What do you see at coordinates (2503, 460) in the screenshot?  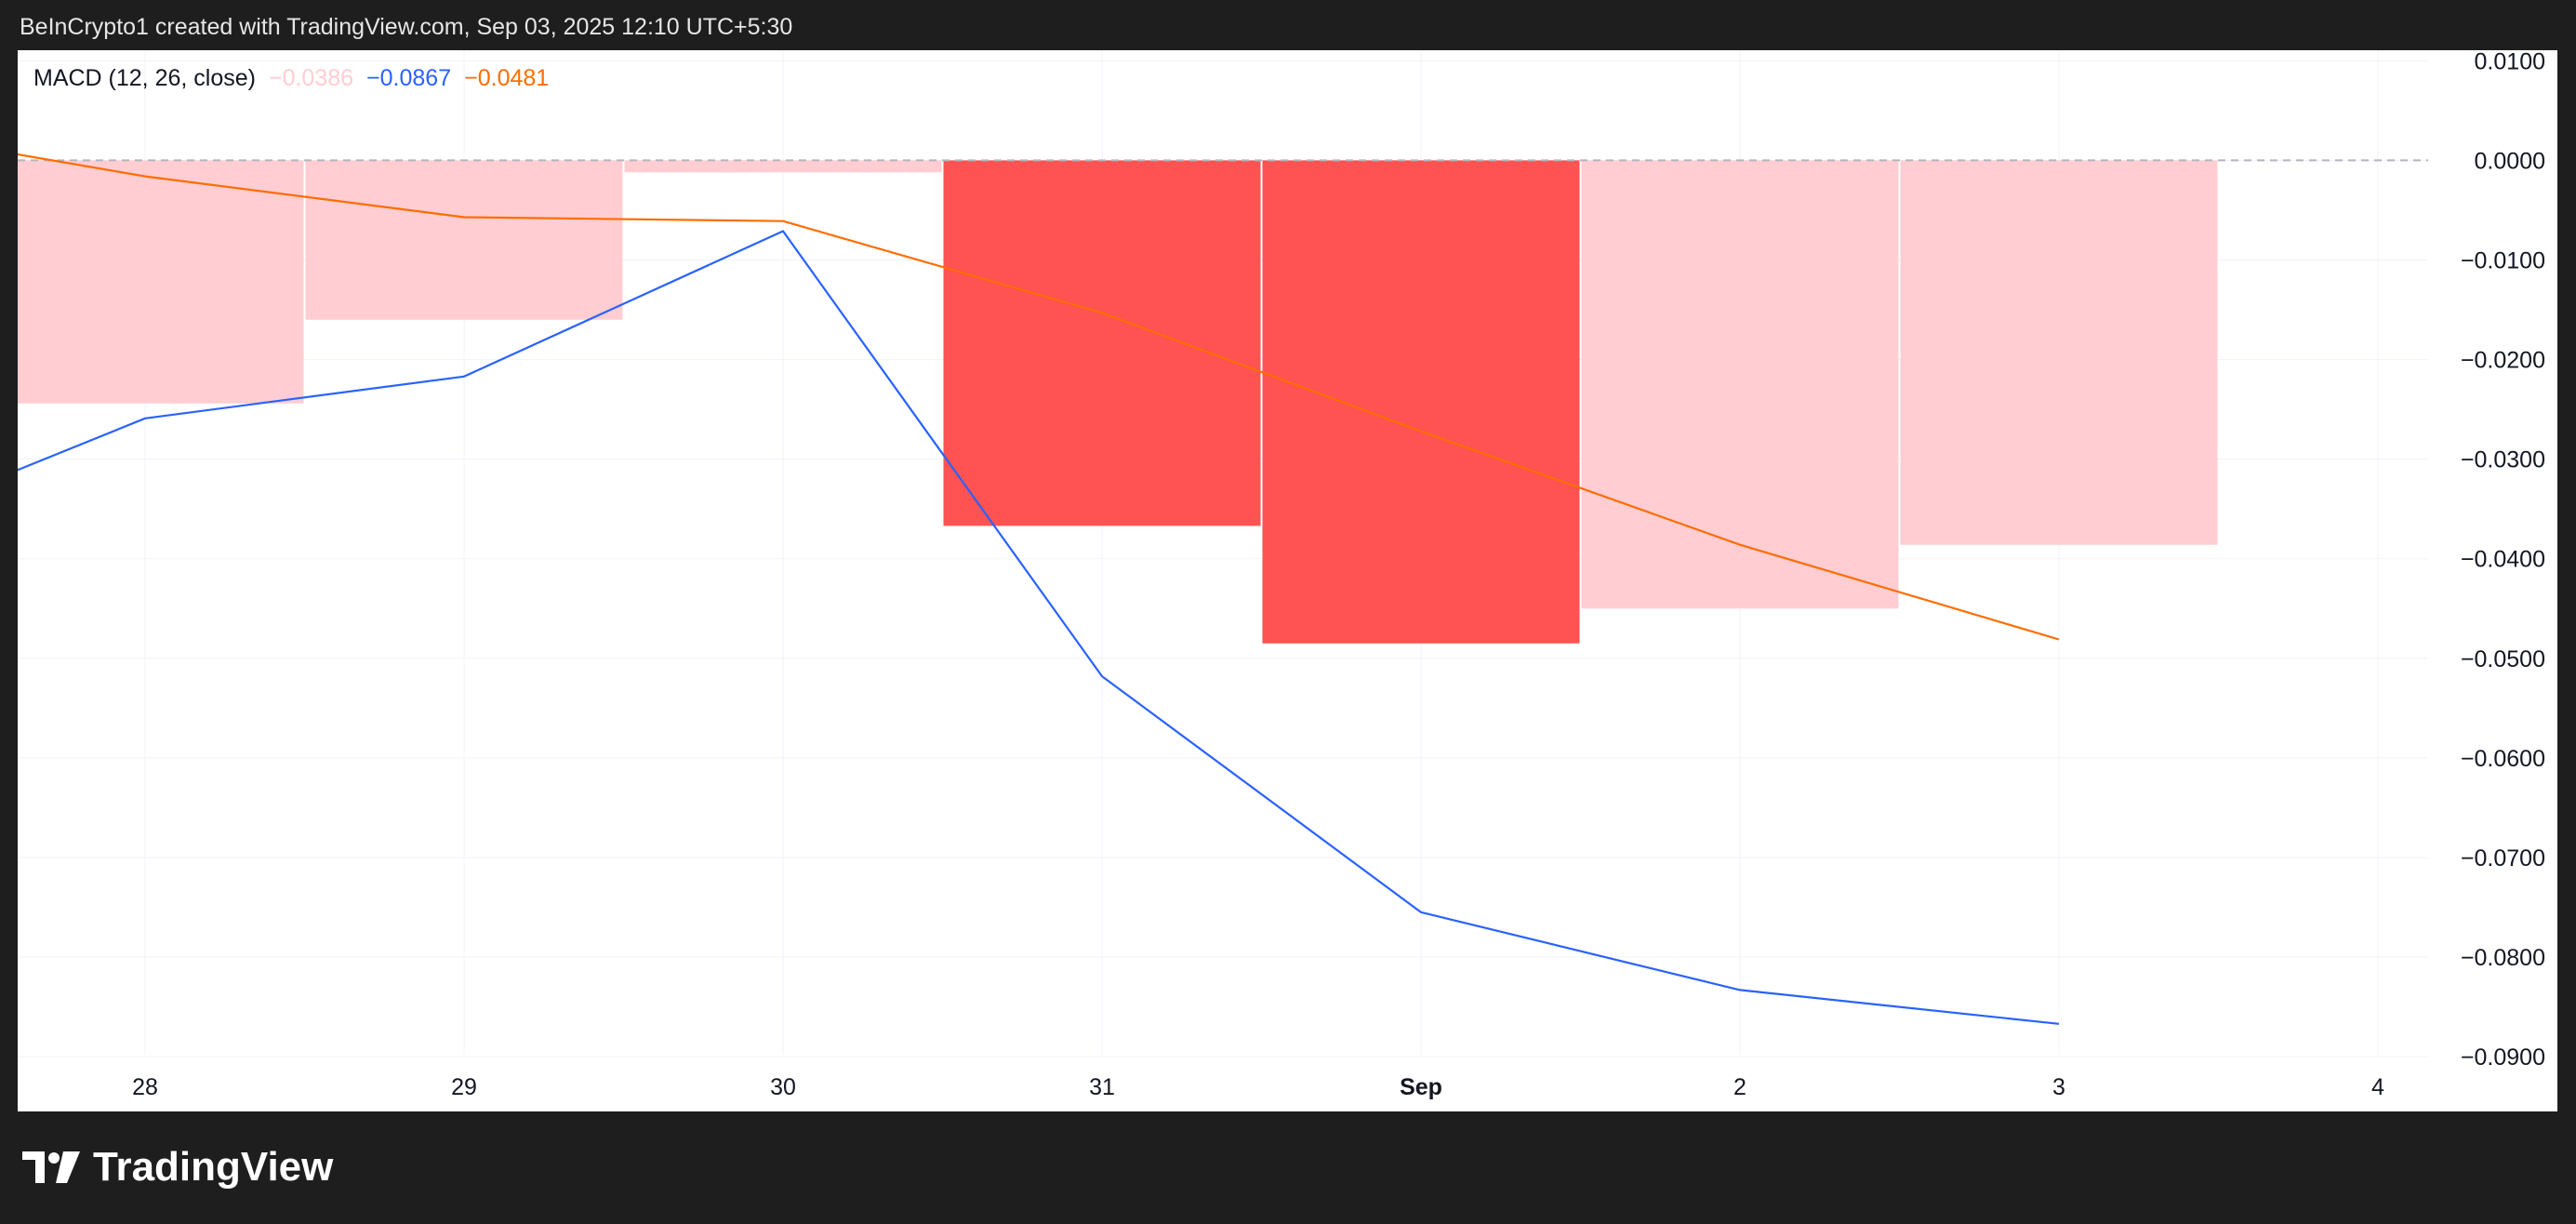 I see `y-tick-label: −0.0300` at bounding box center [2503, 460].